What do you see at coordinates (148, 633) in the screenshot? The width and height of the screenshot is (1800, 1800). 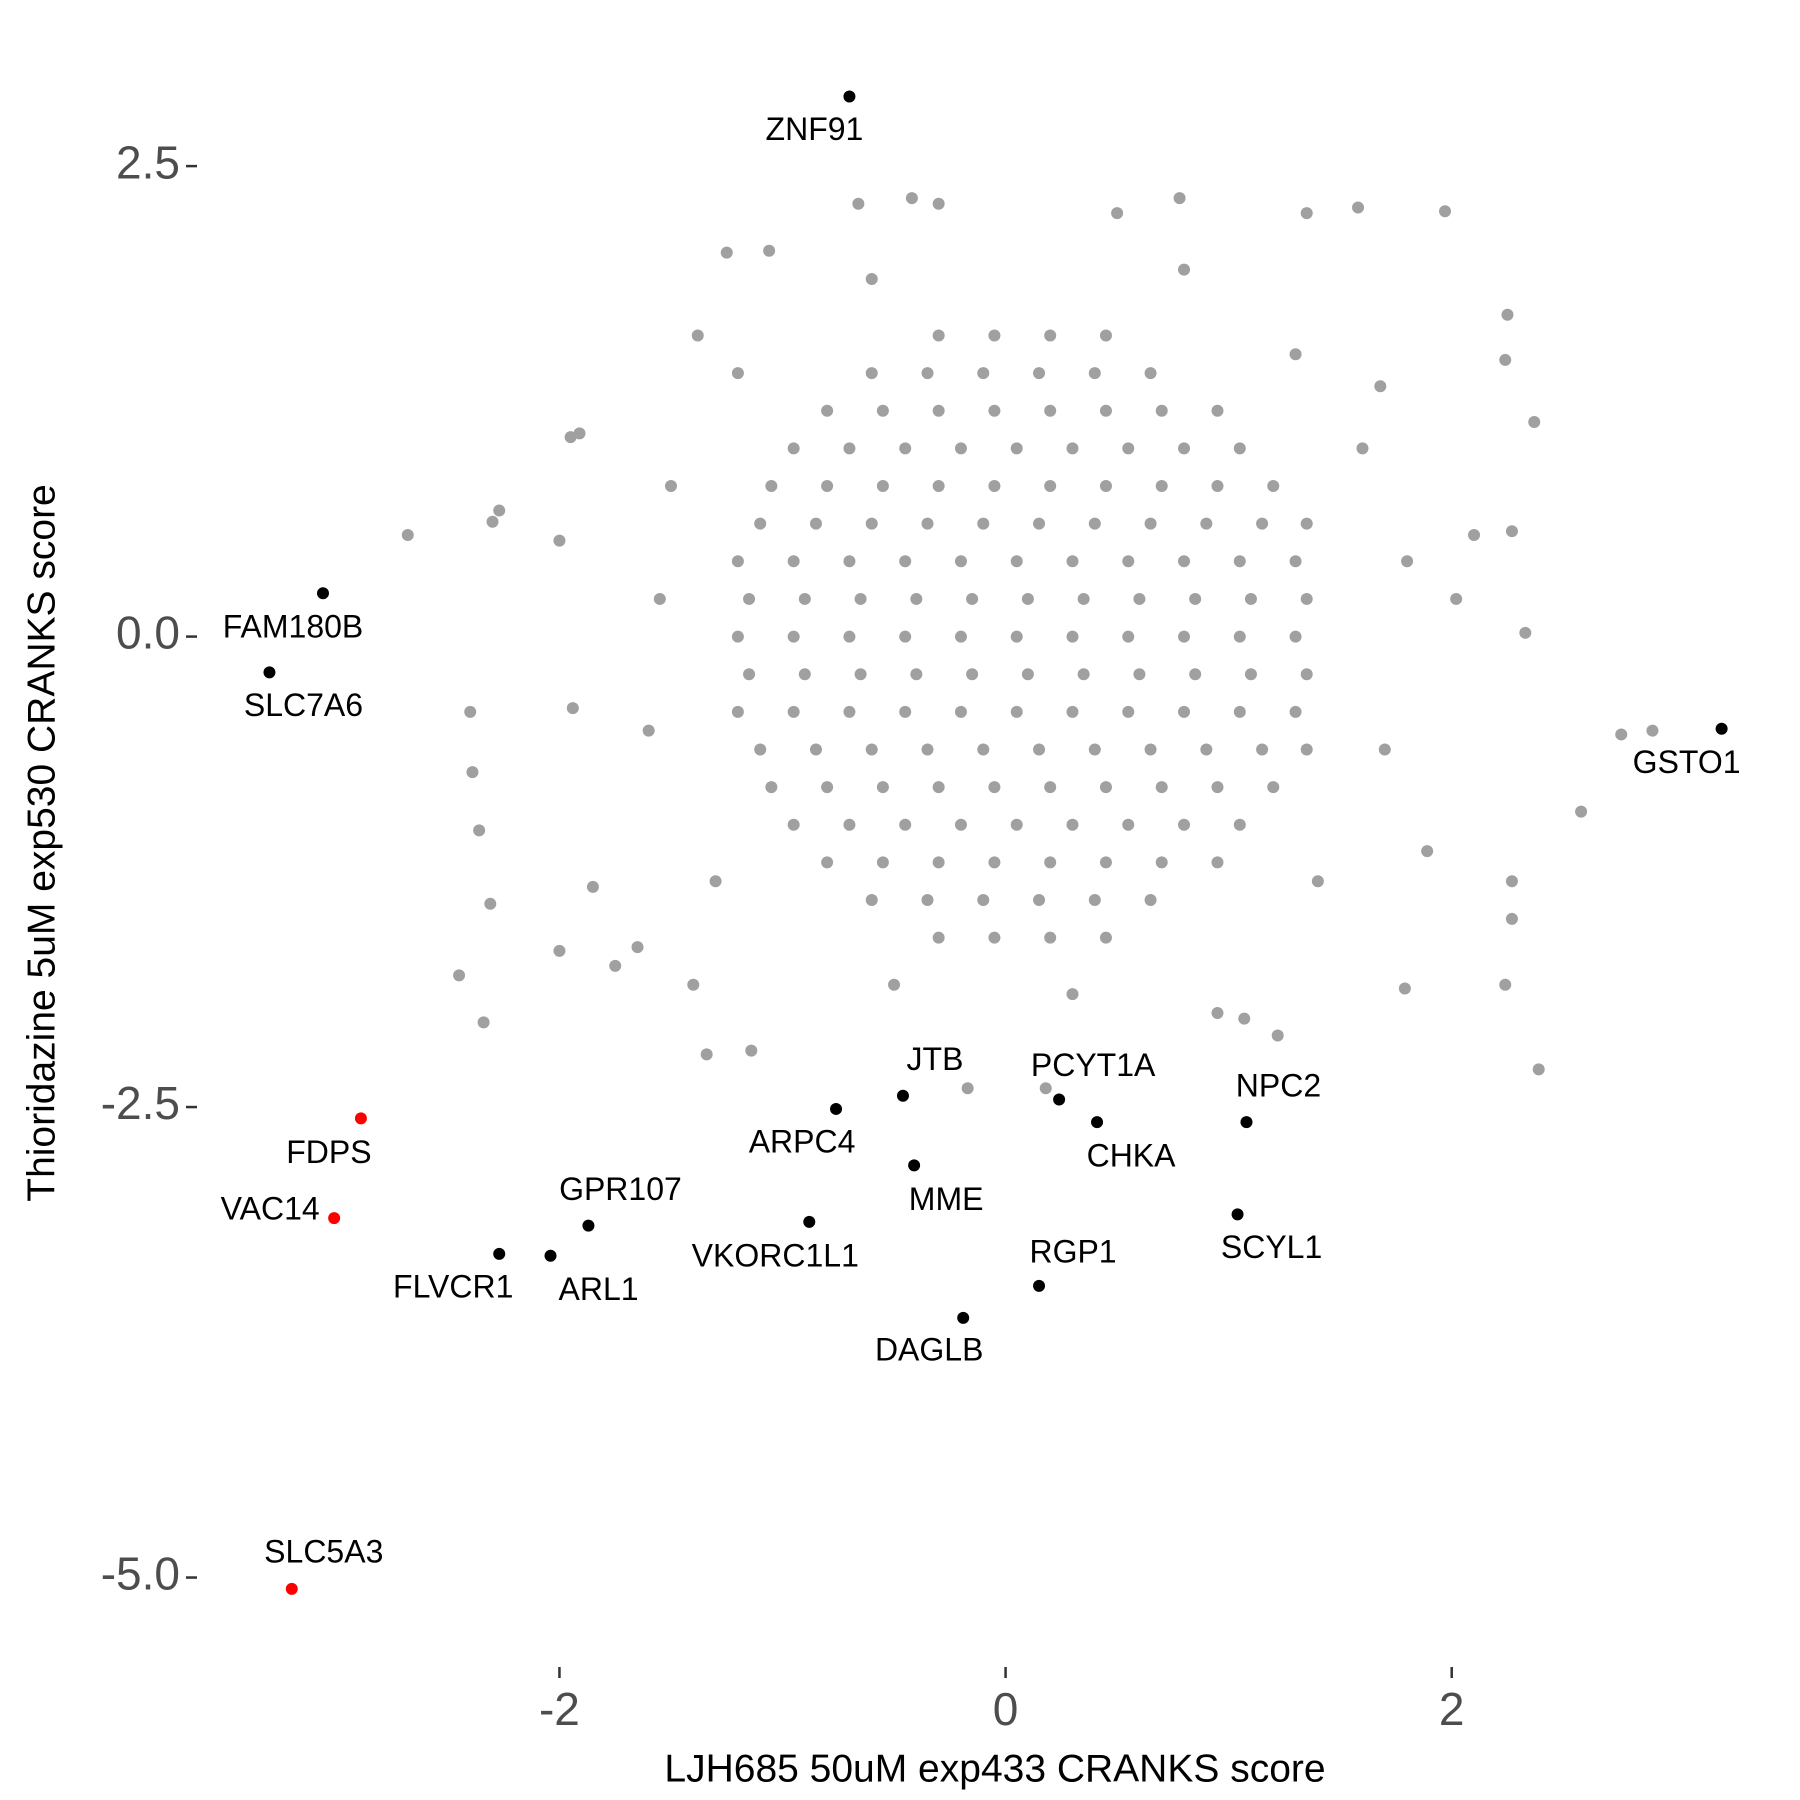 I see `y-tick-label: 0.0` at bounding box center [148, 633].